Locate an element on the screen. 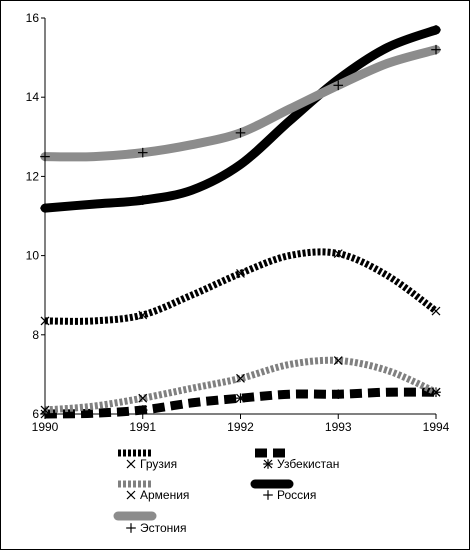 The width and height of the screenshot is (470, 550). legend-label-estonia: Эстония is located at coordinates (163, 528).